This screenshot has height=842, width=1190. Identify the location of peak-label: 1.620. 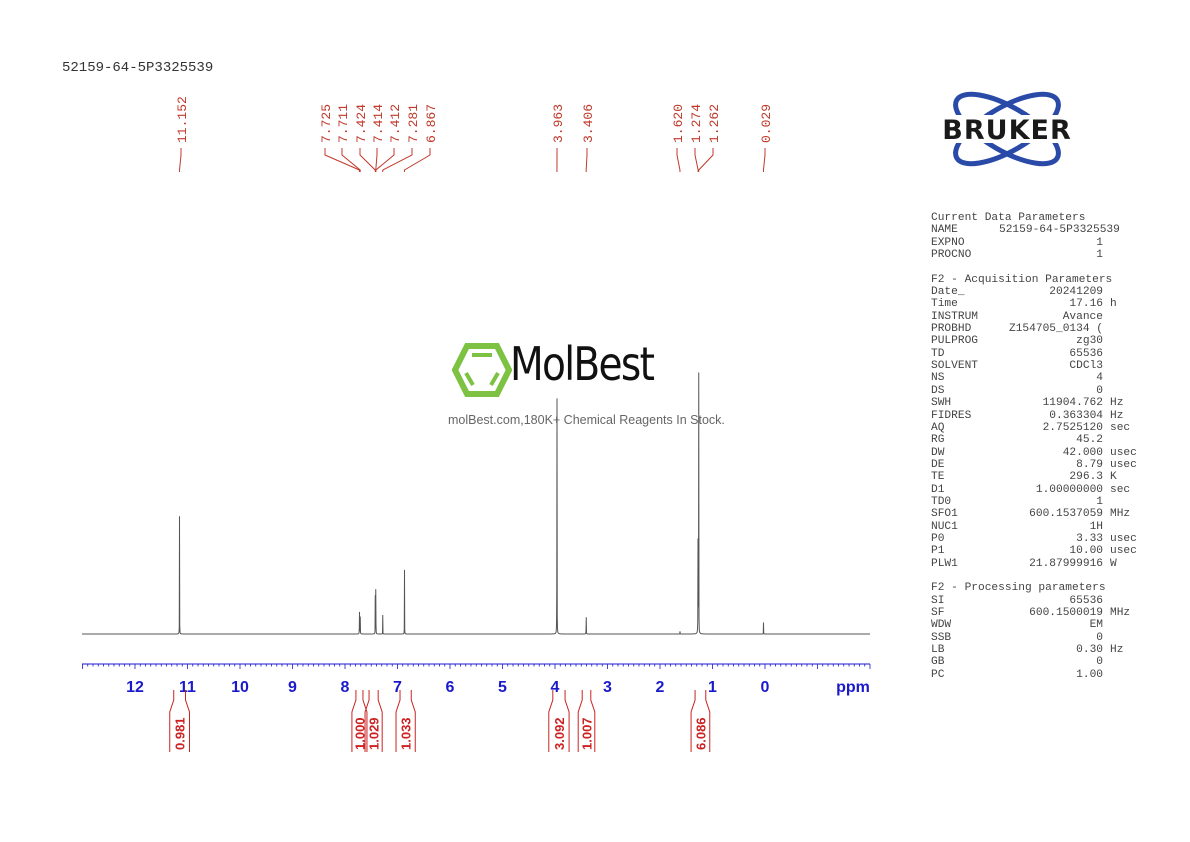
(678, 138).